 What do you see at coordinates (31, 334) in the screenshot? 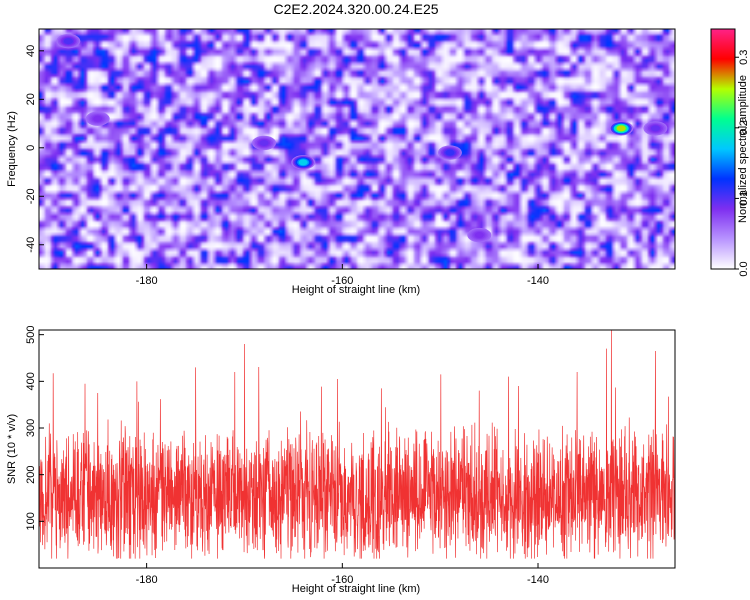
I see `snr-y-tick-label: 500` at bounding box center [31, 334].